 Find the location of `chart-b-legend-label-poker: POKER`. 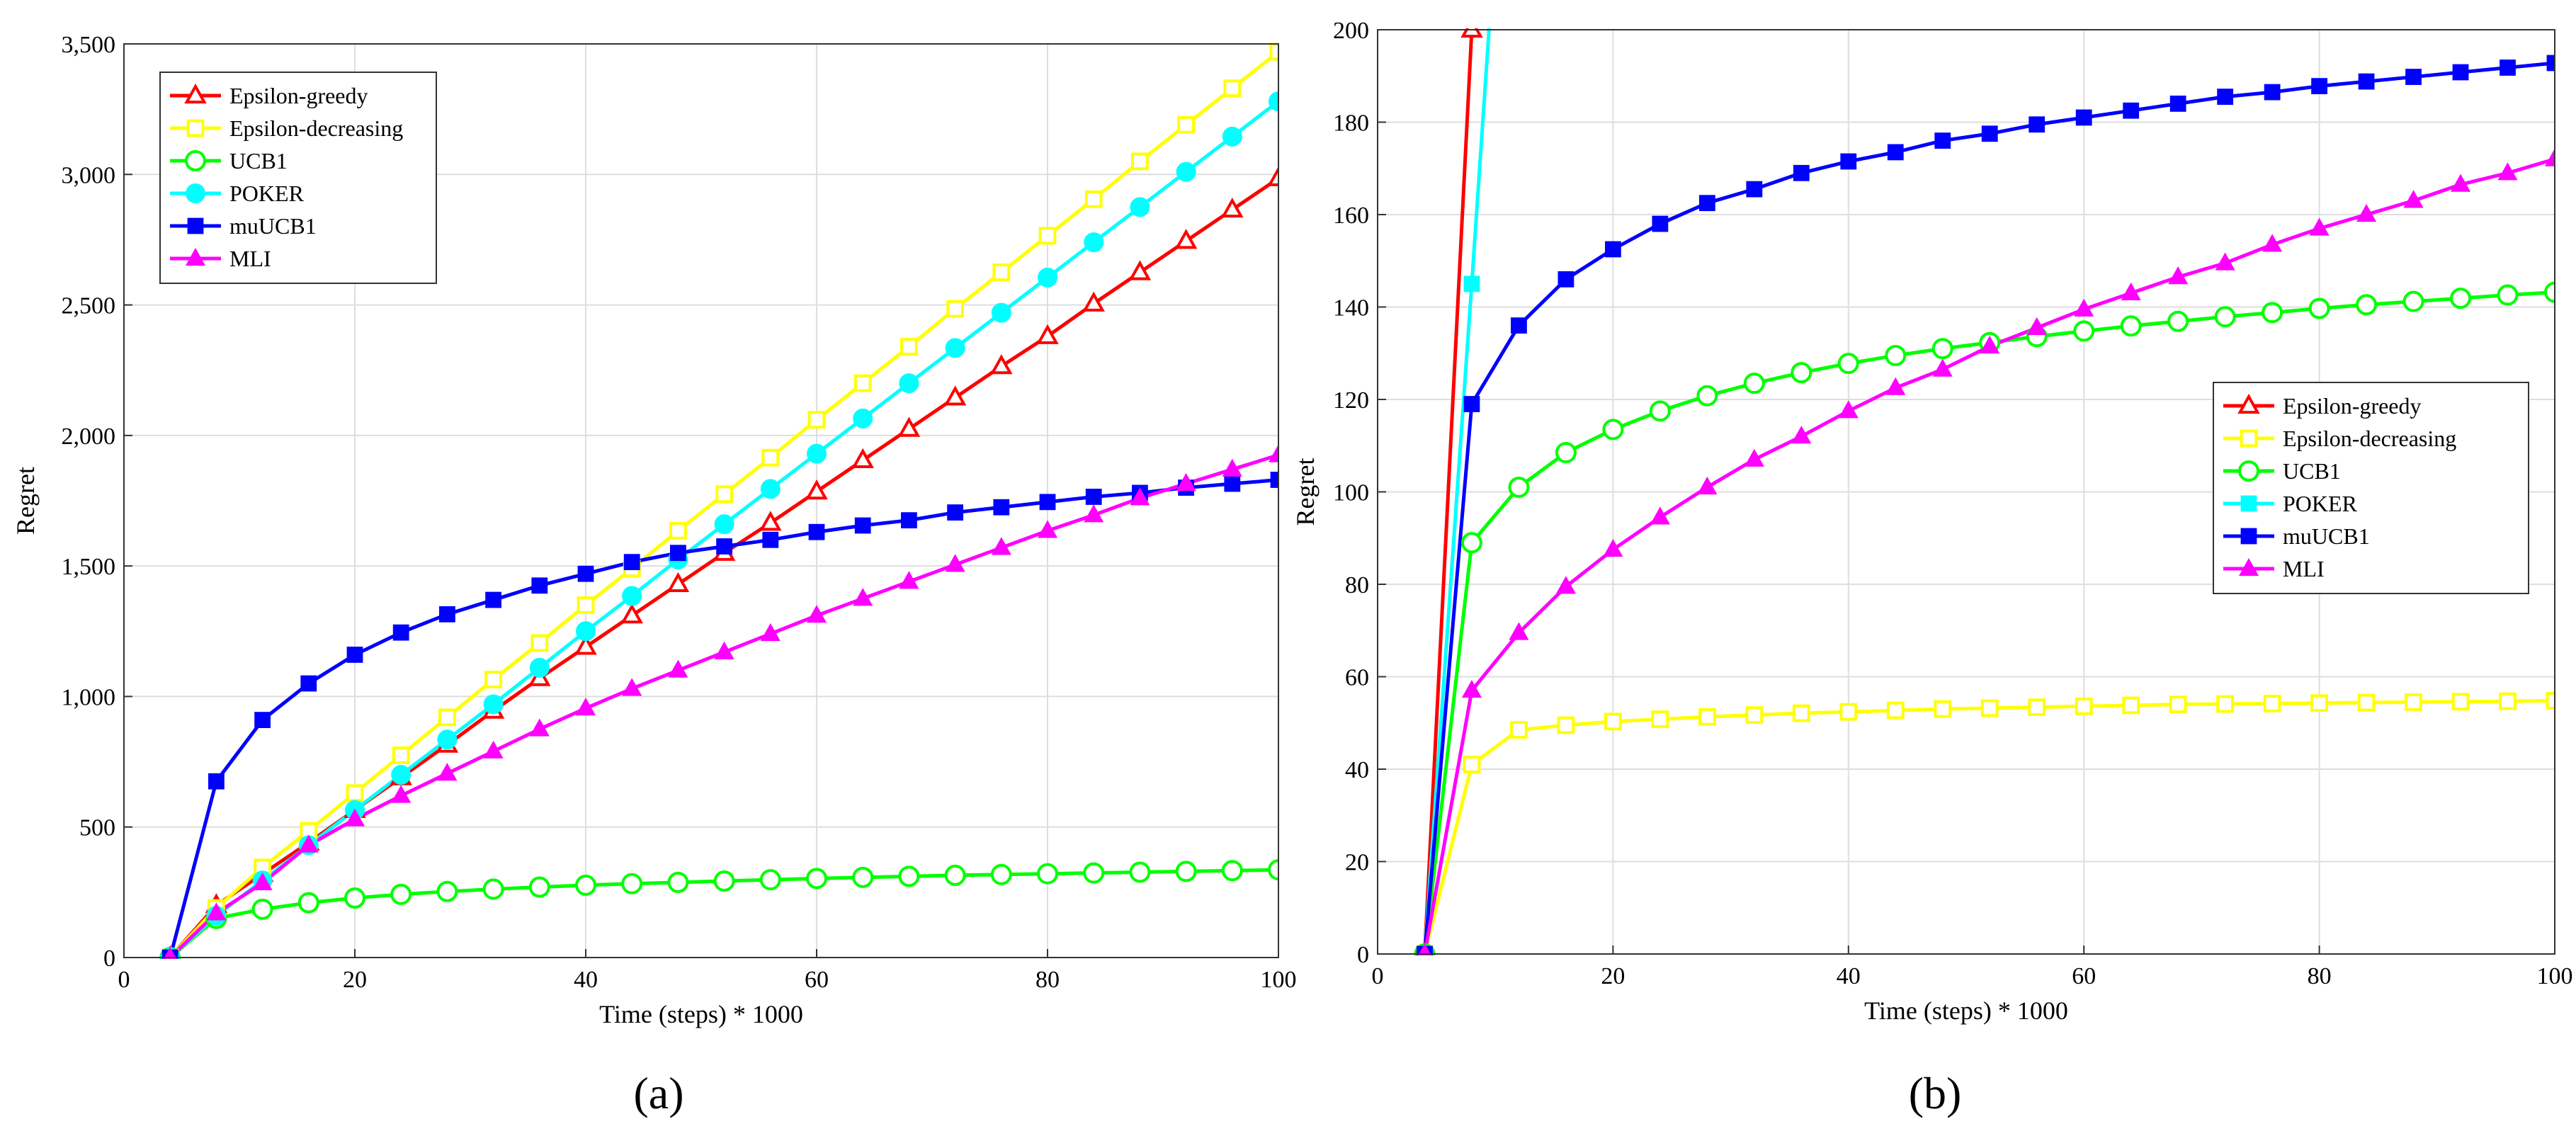

chart-b-legend-label-poker: POKER is located at coordinates (2320, 503).